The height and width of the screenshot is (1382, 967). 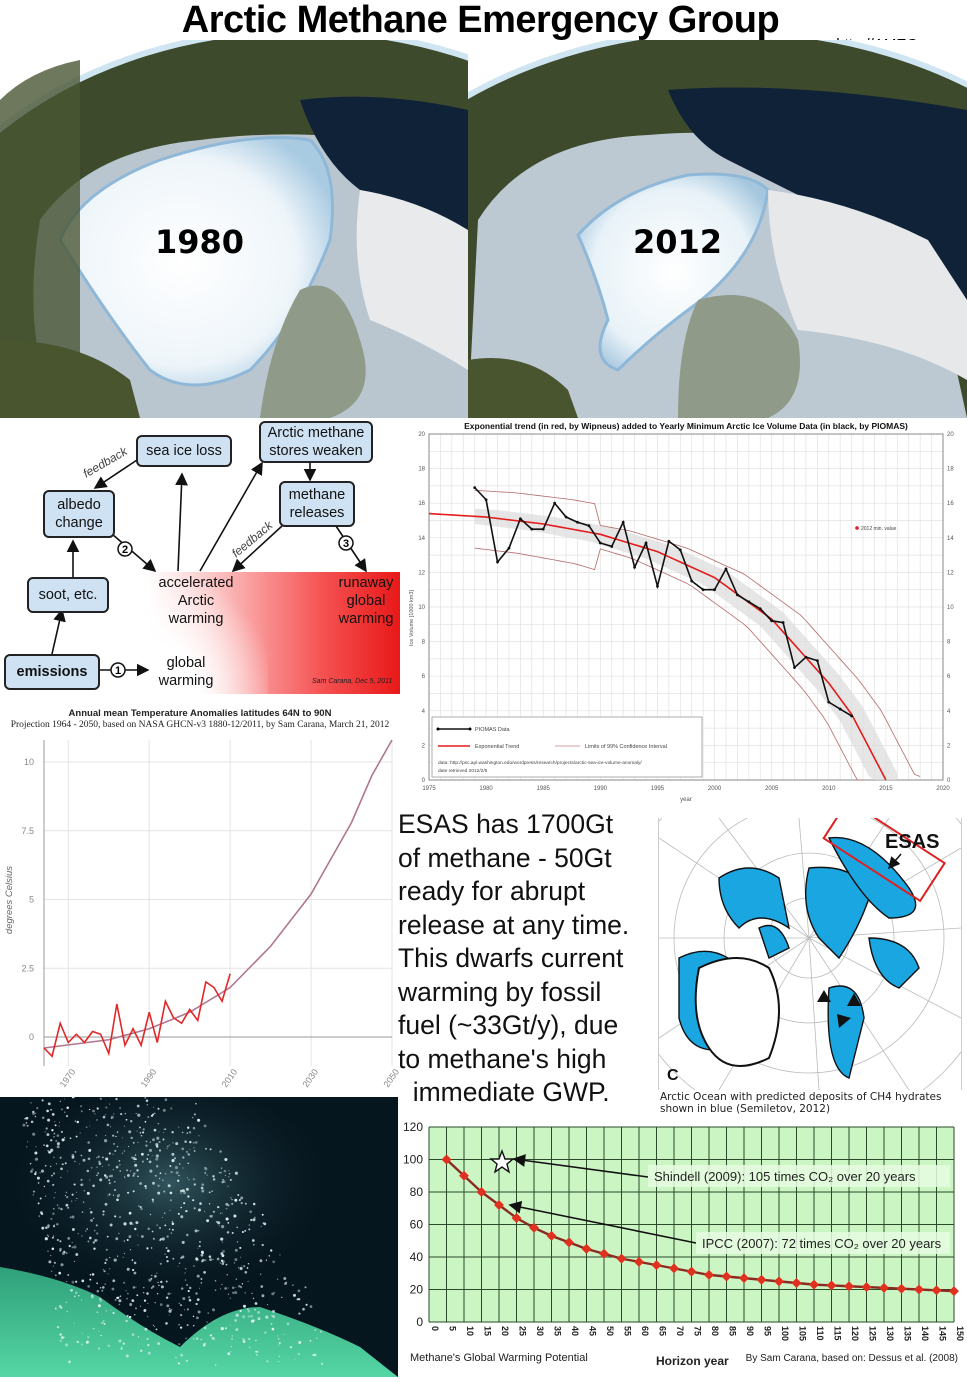 What do you see at coordinates (768, 1331) in the screenshot?
I see `svg-text: 95` at bounding box center [768, 1331].